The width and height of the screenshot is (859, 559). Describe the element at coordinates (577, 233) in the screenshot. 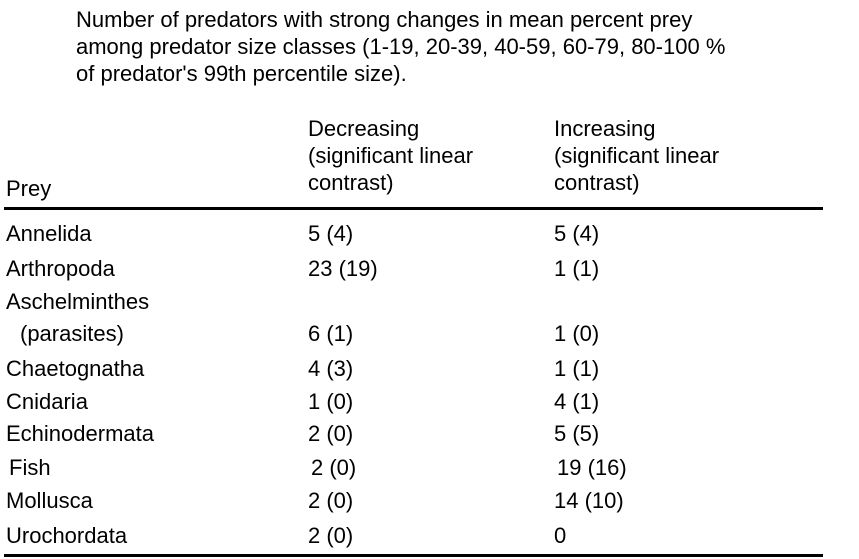

I see `increasing-cell: 5 (4)` at that location.